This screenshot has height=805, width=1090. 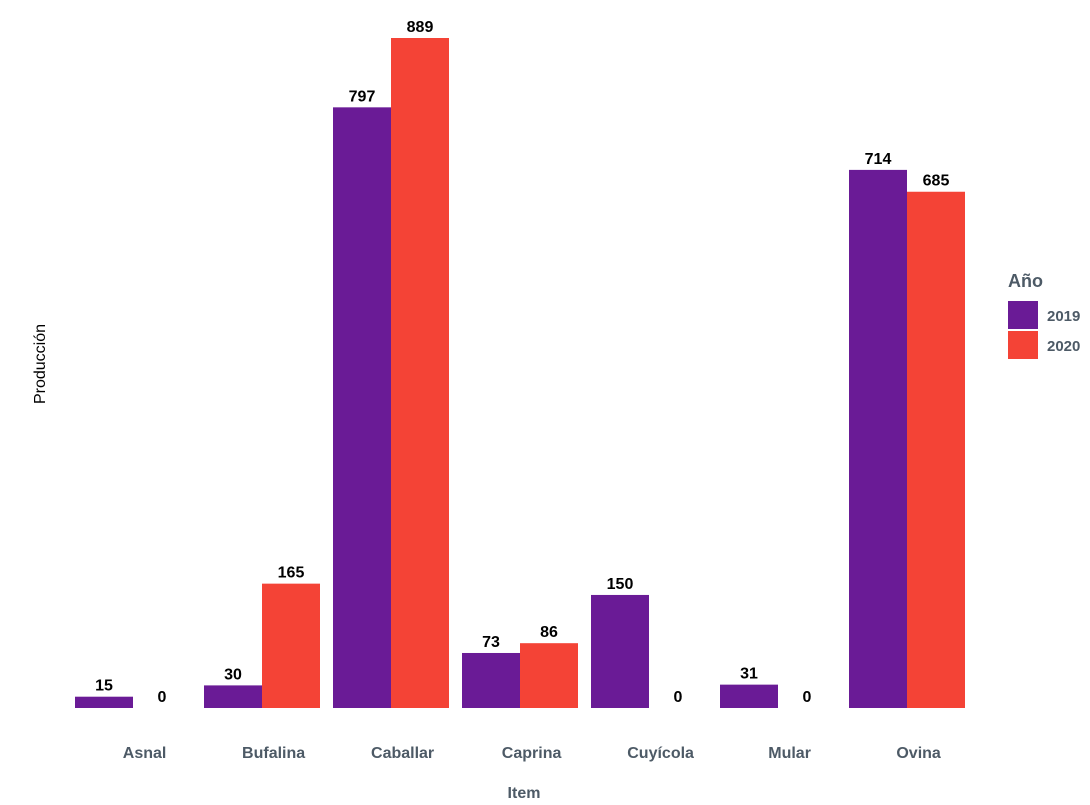 What do you see at coordinates (878, 159) in the screenshot?
I see `bar-label-ovina-2019: 714` at bounding box center [878, 159].